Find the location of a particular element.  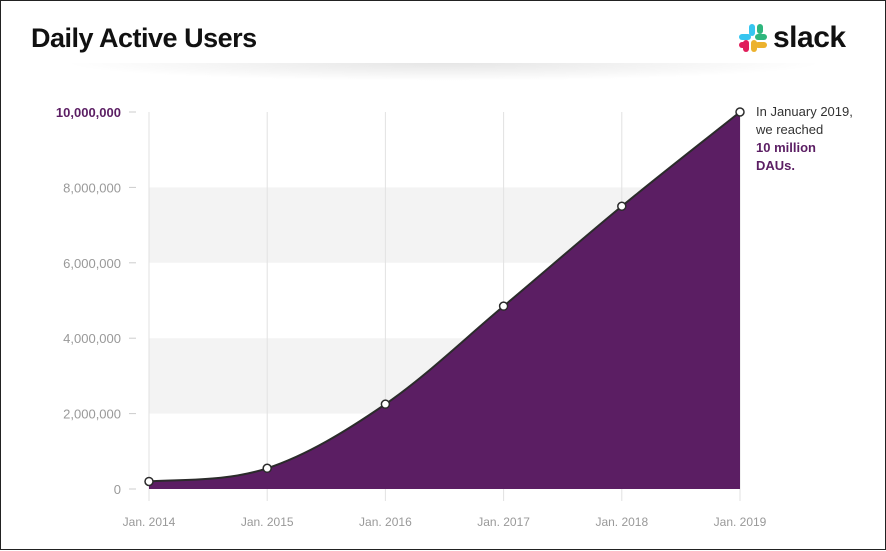

annotation-highlight: DAUs. is located at coordinates (776, 165).